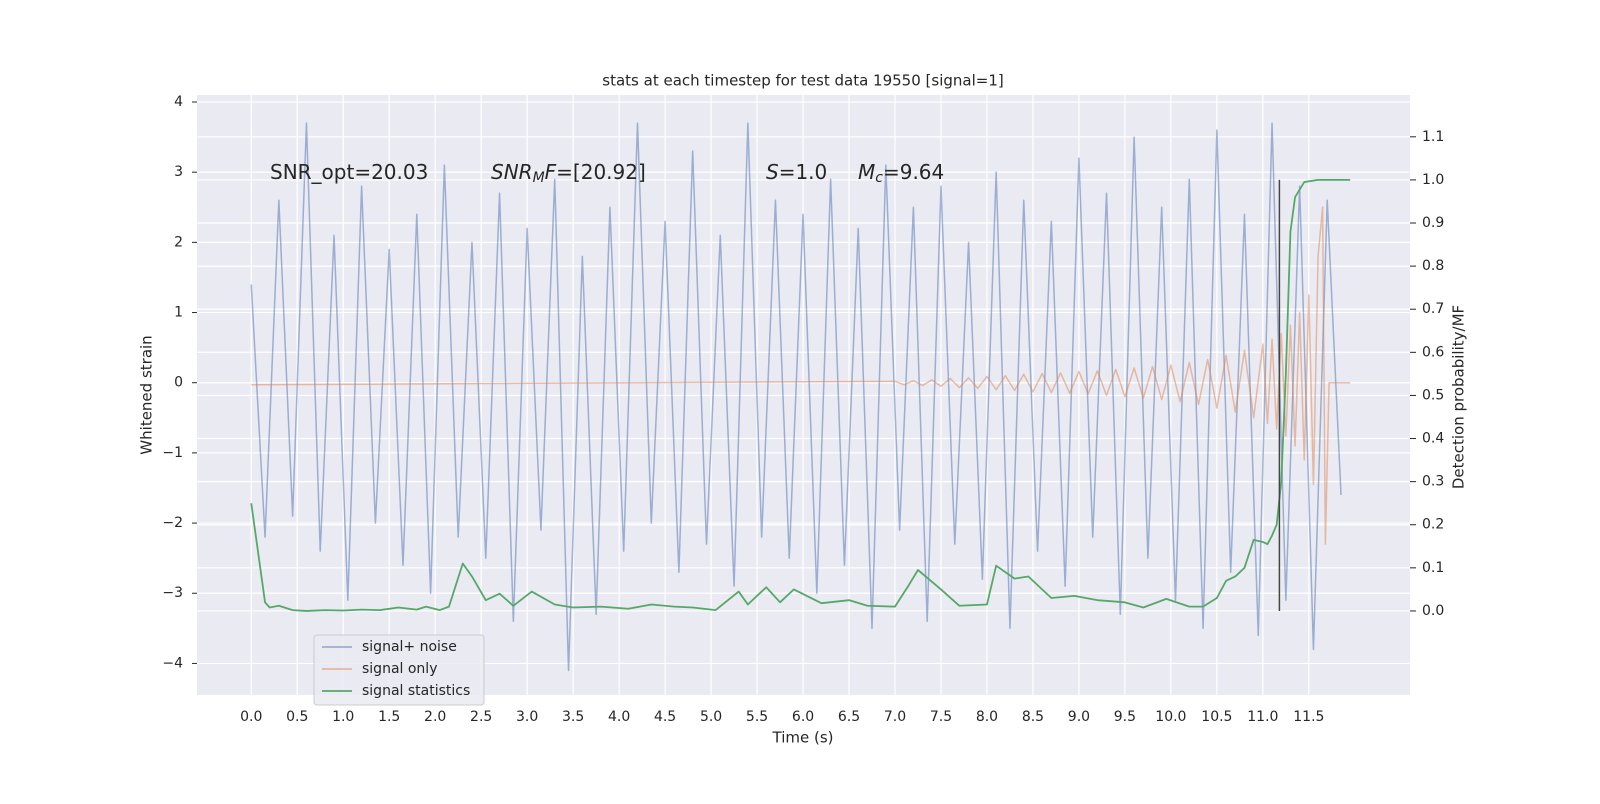 The height and width of the screenshot is (804, 1600). What do you see at coordinates (941, 717) in the screenshot?
I see `x-tick-label: 7.5` at bounding box center [941, 717].